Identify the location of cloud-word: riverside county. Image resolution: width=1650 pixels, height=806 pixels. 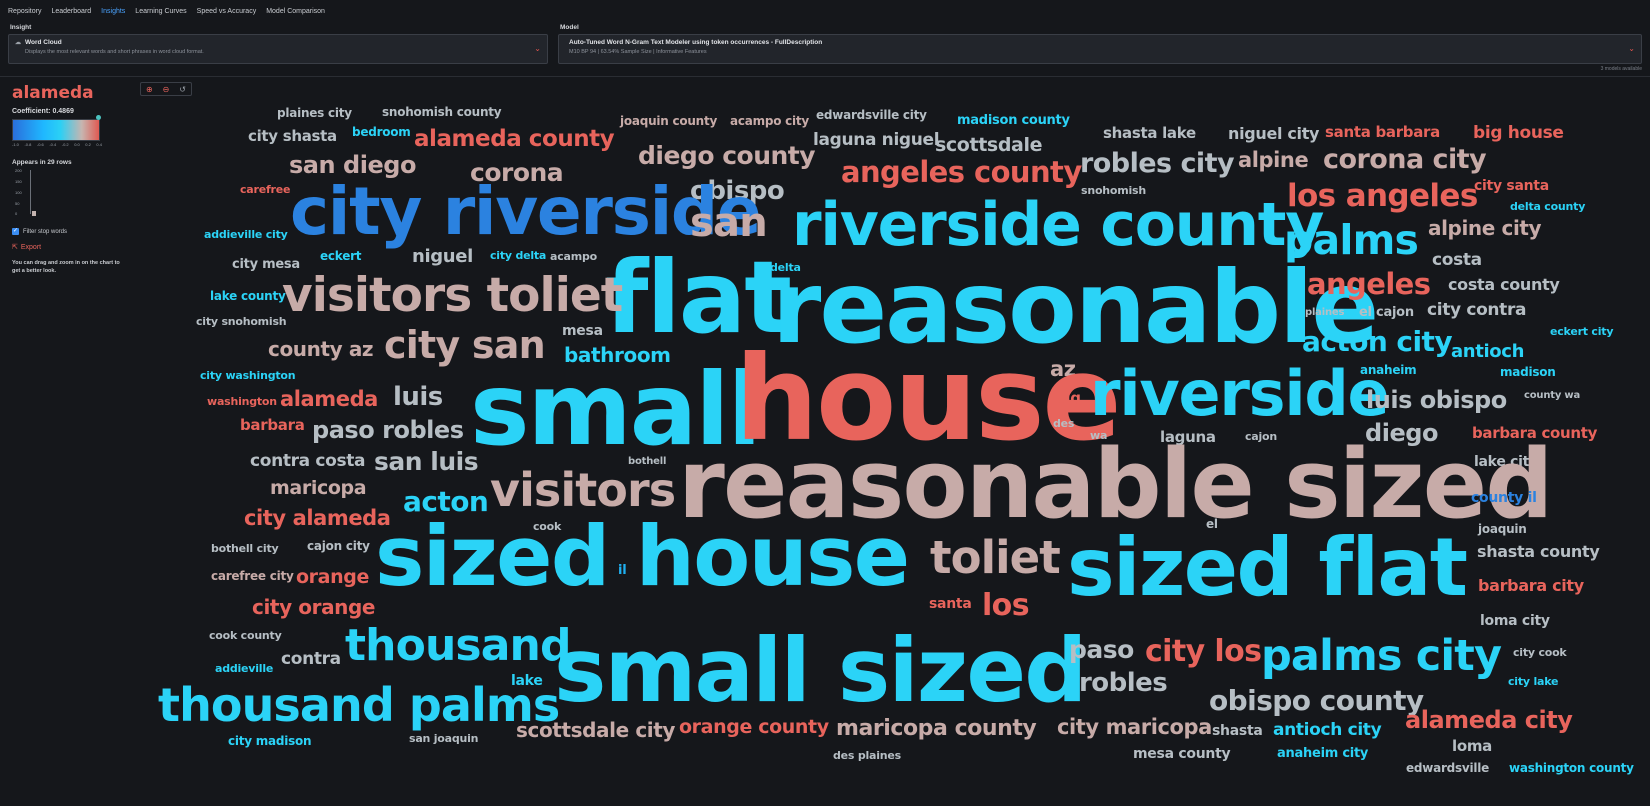
(1058, 225).